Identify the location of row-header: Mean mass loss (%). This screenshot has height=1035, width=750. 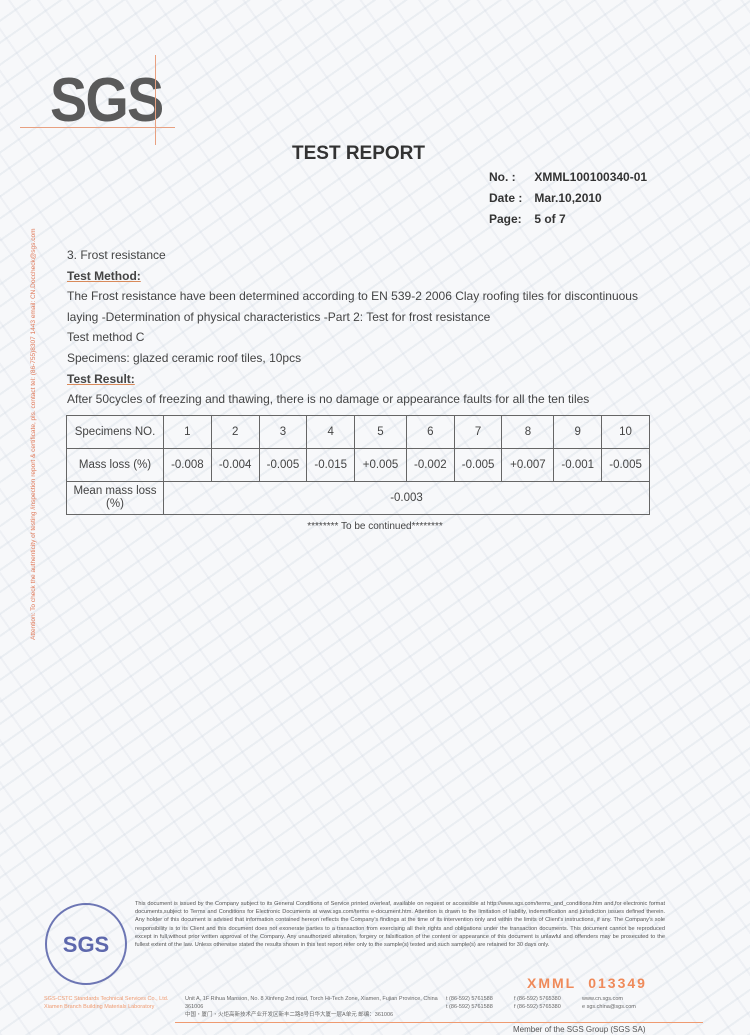
(115, 498).